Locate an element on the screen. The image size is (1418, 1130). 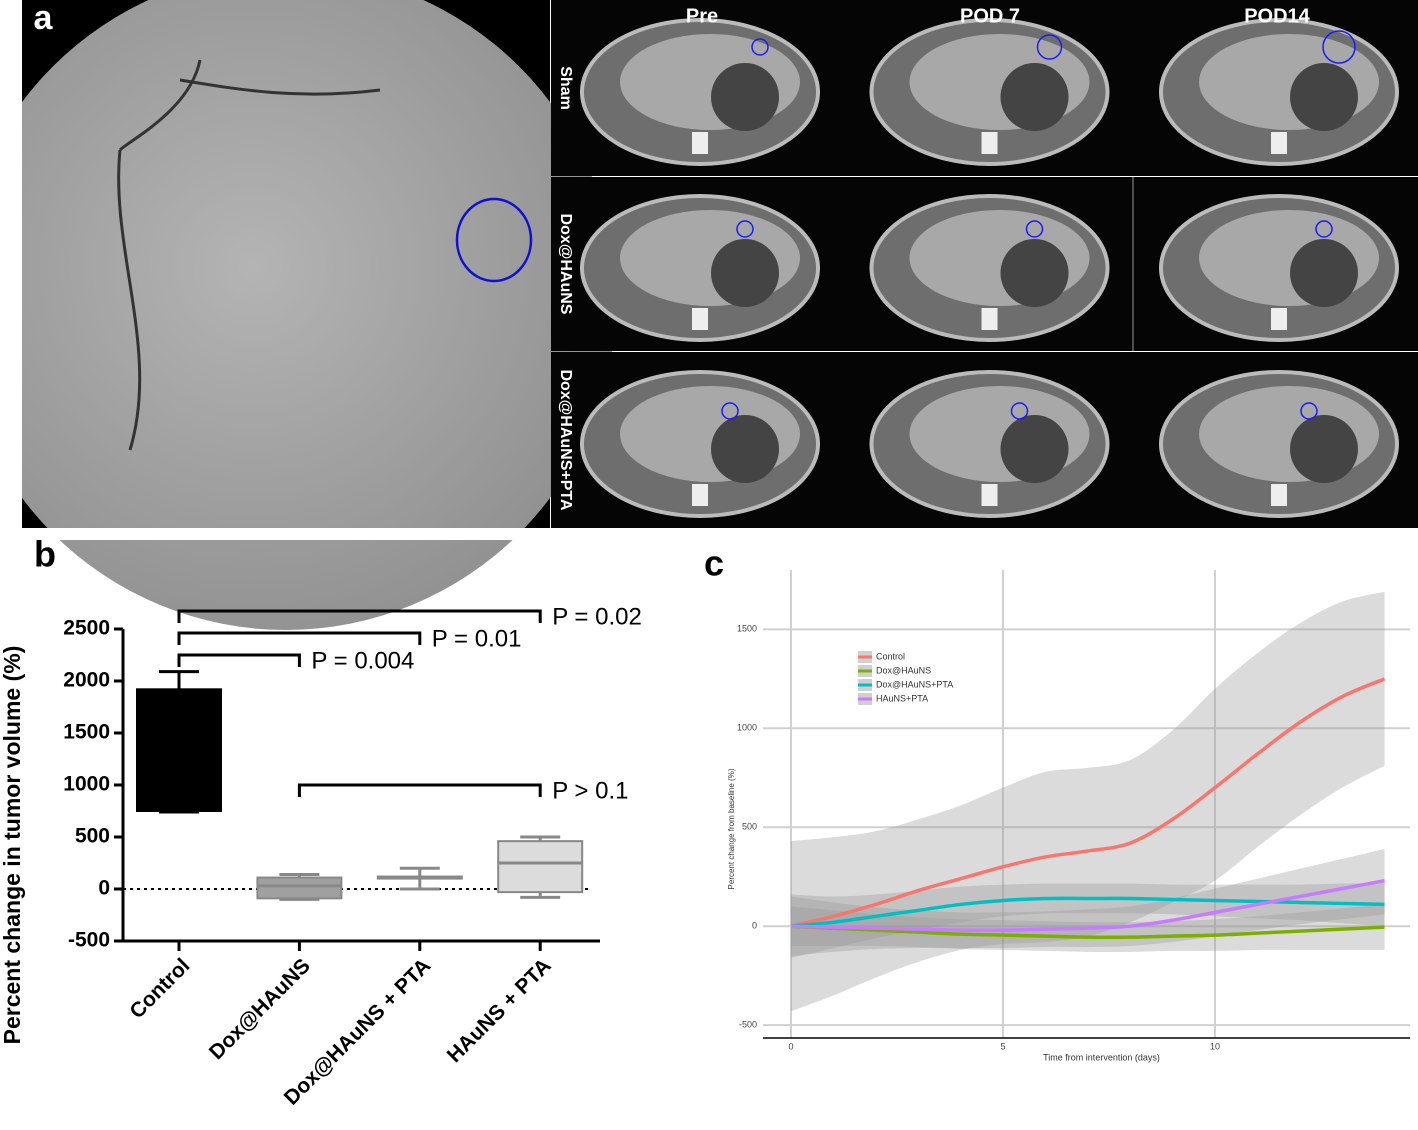
x-tick-label: Control is located at coordinates (159, 988).